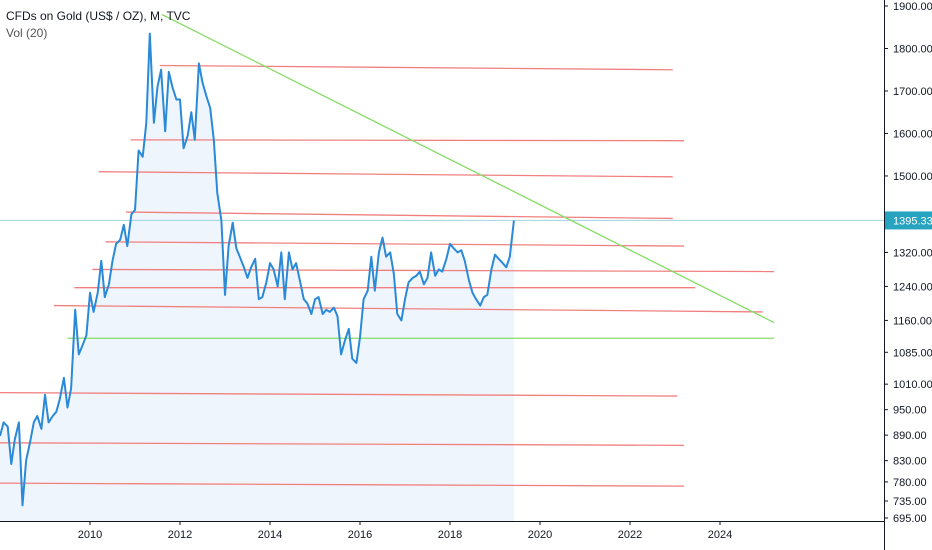  What do you see at coordinates (910, 483) in the screenshot?
I see `y-tick-label-780.00: 780.00` at bounding box center [910, 483].